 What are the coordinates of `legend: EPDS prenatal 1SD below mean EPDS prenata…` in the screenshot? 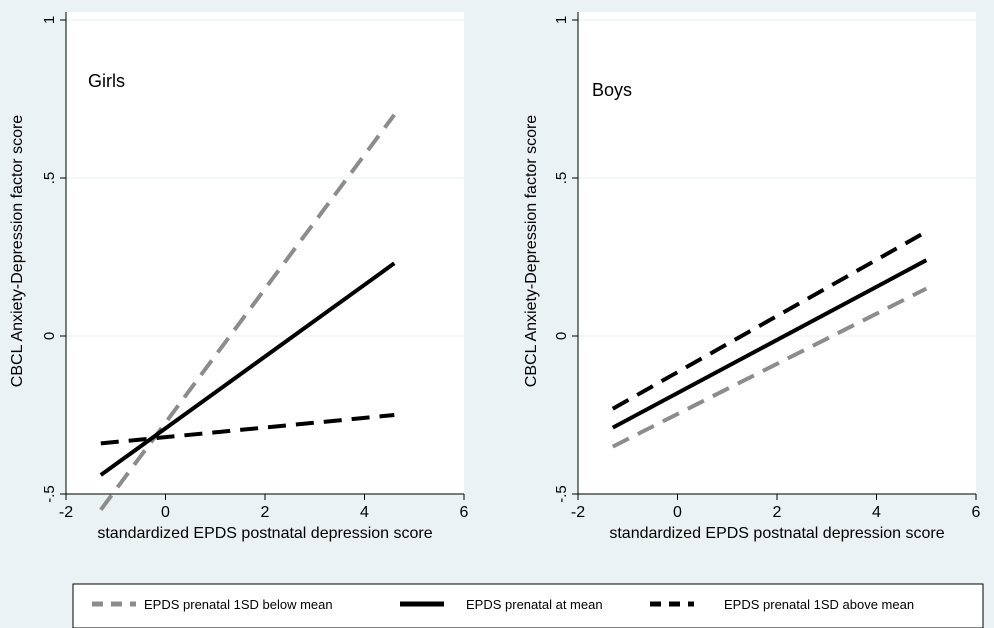 It's located at (528, 605).